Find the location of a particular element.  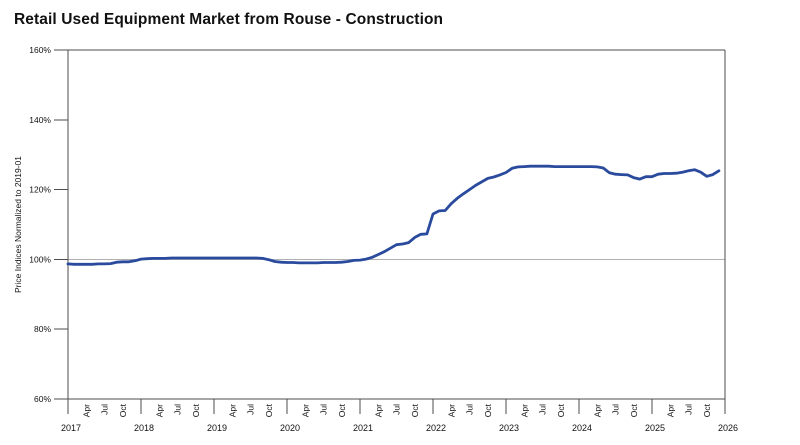

y-tick-label: 160% is located at coordinates (40, 50).